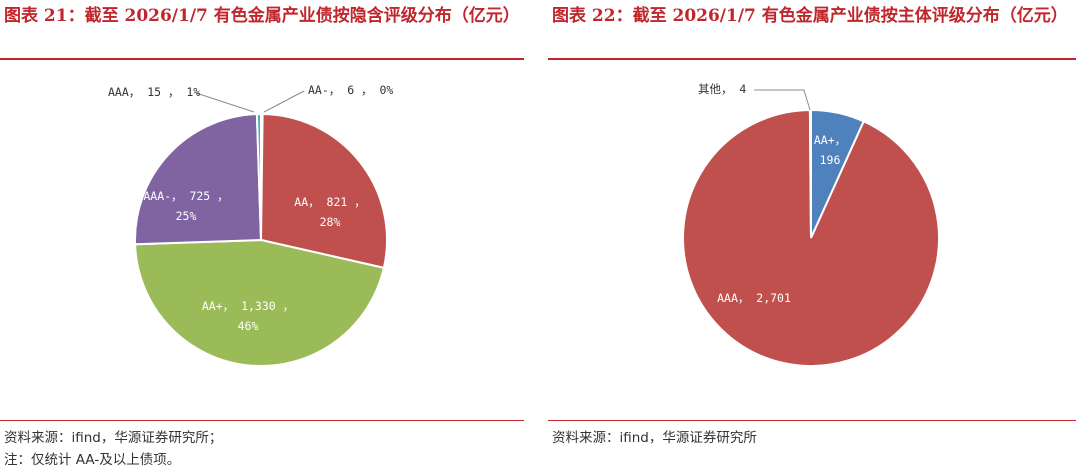 The width and height of the screenshot is (1080, 474). What do you see at coordinates (262, 16) in the screenshot?
I see `chart-title: 图表 21：截至 2026/1/7 有色金属产业债按隐含评级分布（亿元）` at bounding box center [262, 16].